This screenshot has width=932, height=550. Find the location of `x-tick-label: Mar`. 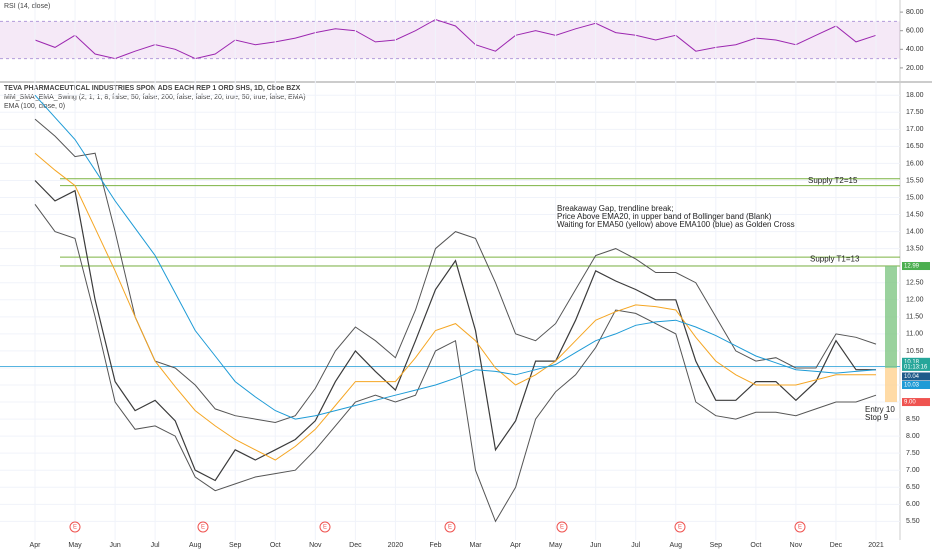

x-tick-label: Mar is located at coordinates (475, 545).